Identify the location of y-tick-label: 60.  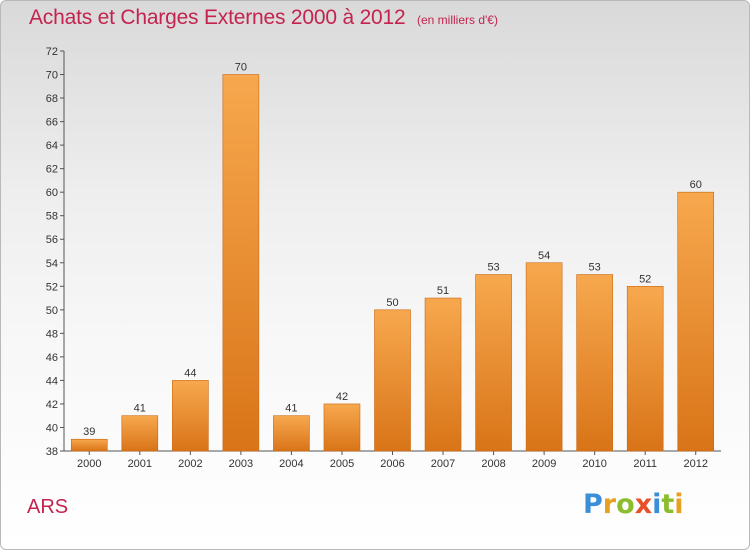
(52, 193).